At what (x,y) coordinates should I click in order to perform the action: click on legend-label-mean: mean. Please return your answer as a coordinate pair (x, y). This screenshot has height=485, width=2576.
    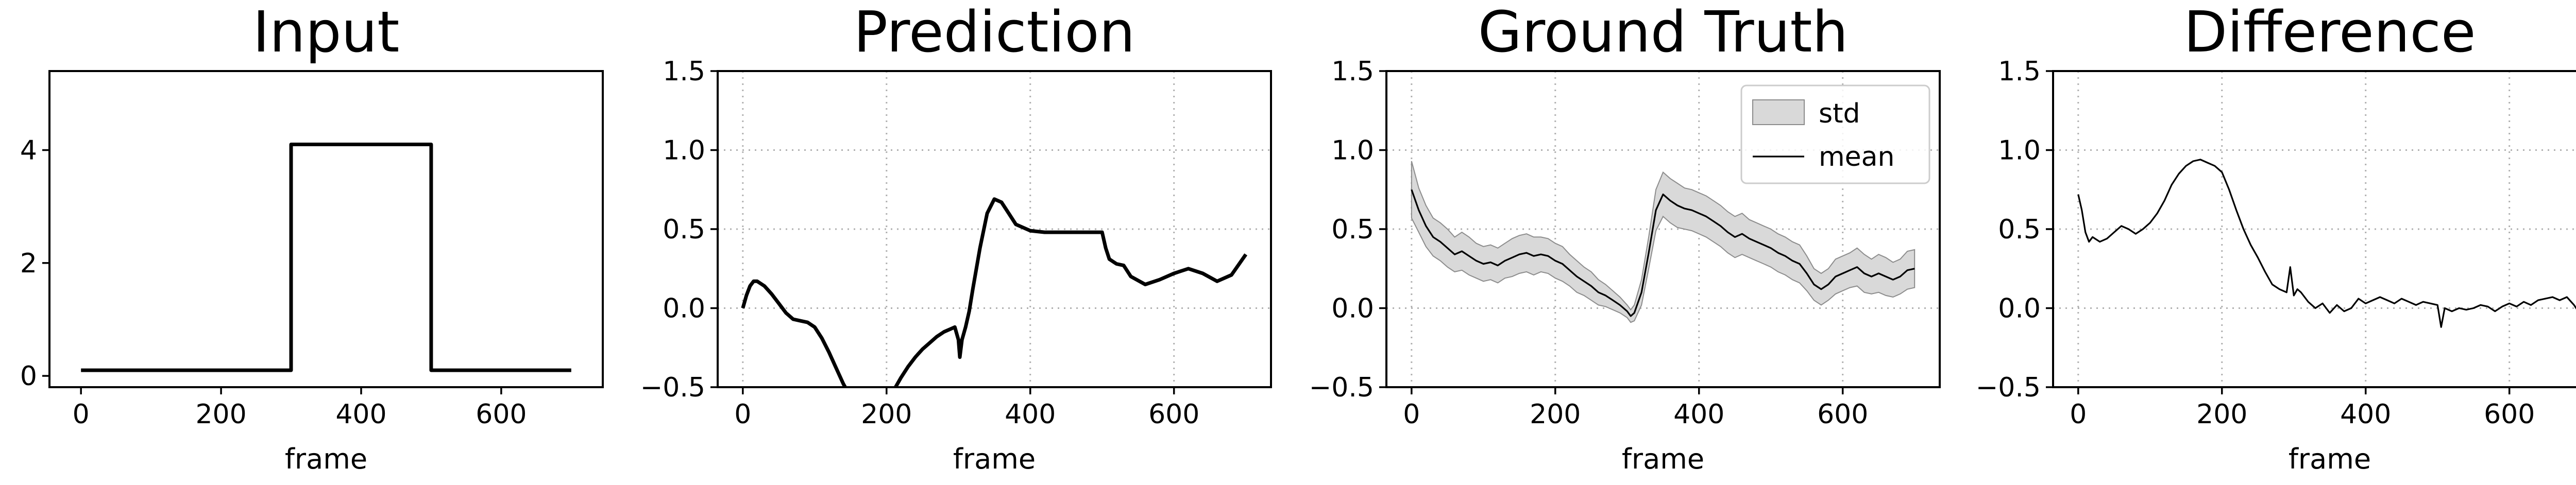
    Looking at the image, I should click on (1856, 157).